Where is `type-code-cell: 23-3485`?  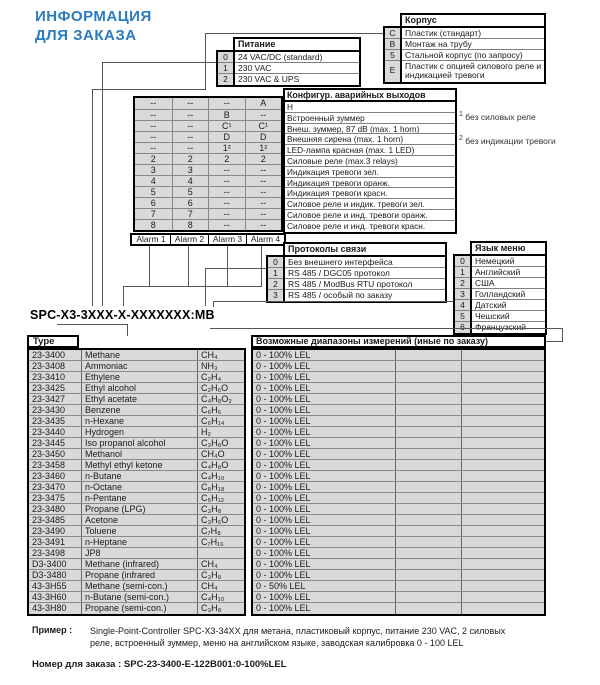
type-code-cell: 23-3485 is located at coordinates (49, 520).